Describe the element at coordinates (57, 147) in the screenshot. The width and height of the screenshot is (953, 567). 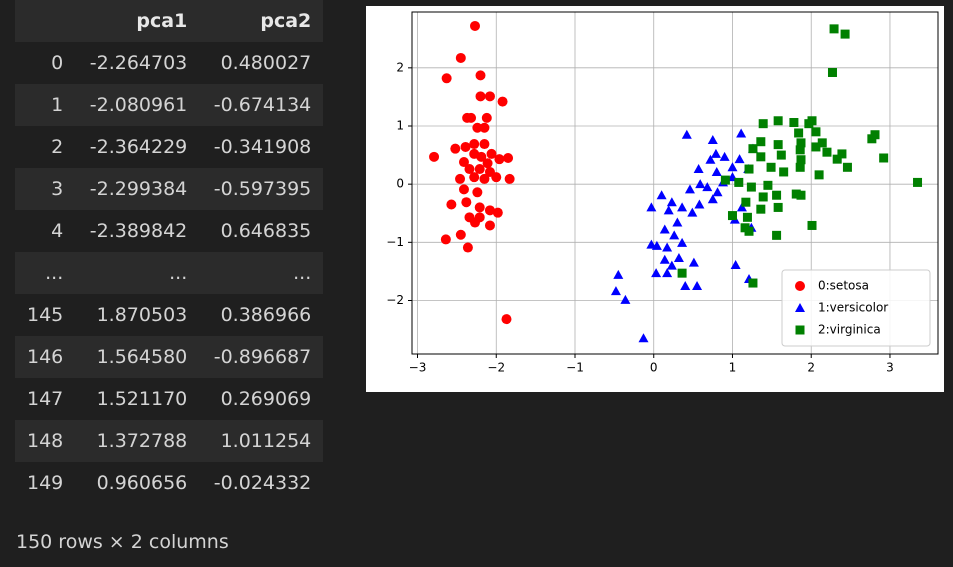
I see `row-index: 2` at that location.